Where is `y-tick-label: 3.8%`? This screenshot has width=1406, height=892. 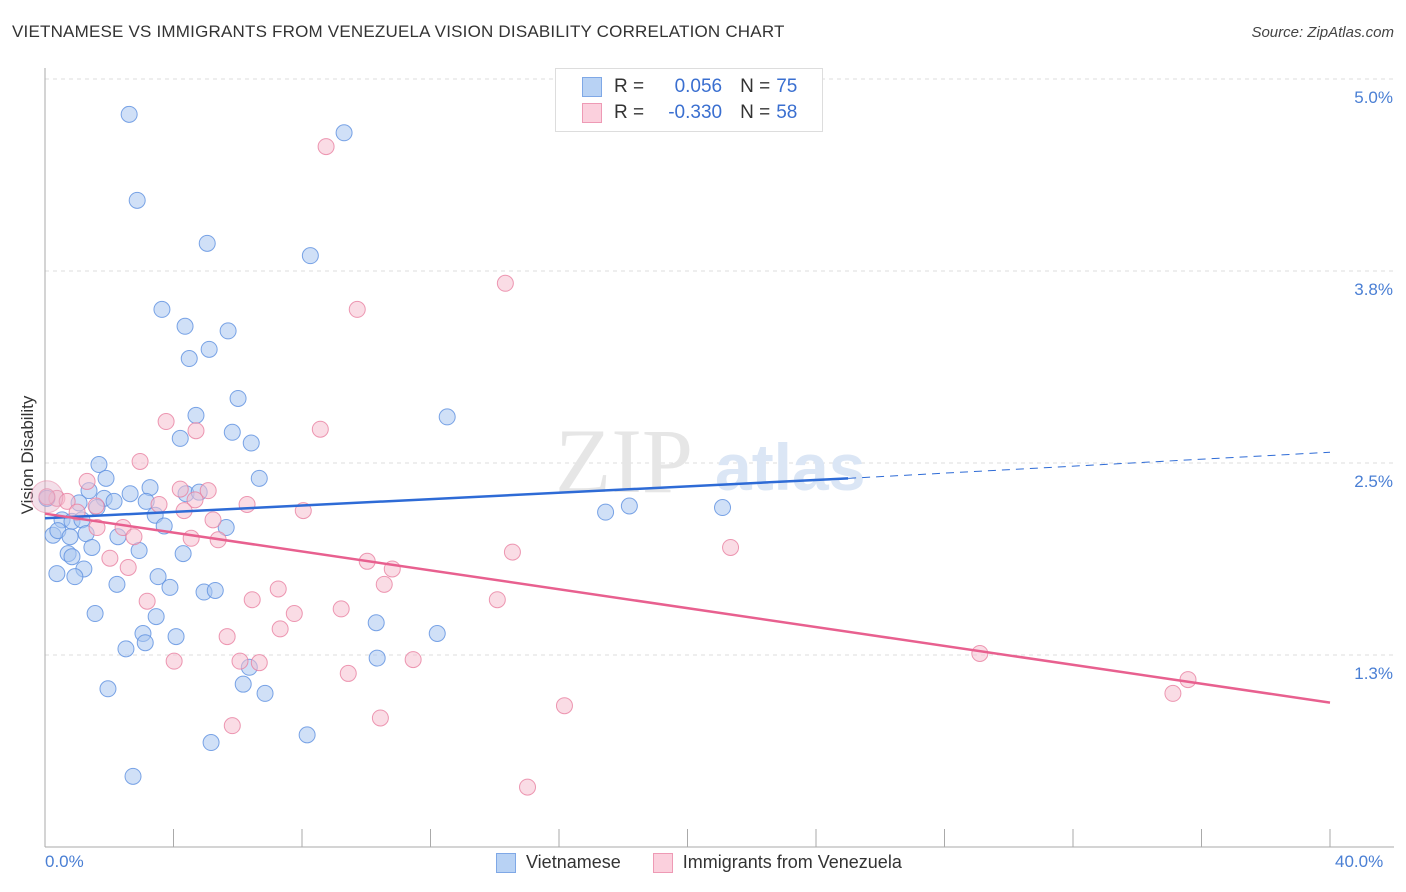 y-tick-label: 3.8% is located at coordinates (1373, 289).